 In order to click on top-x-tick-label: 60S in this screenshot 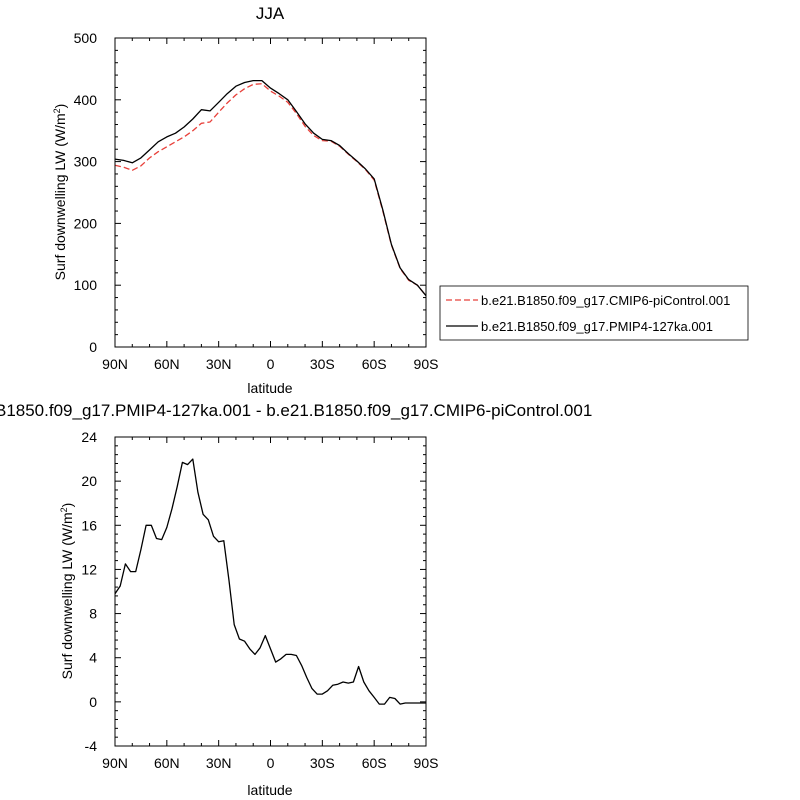, I will do `click(374, 364)`.